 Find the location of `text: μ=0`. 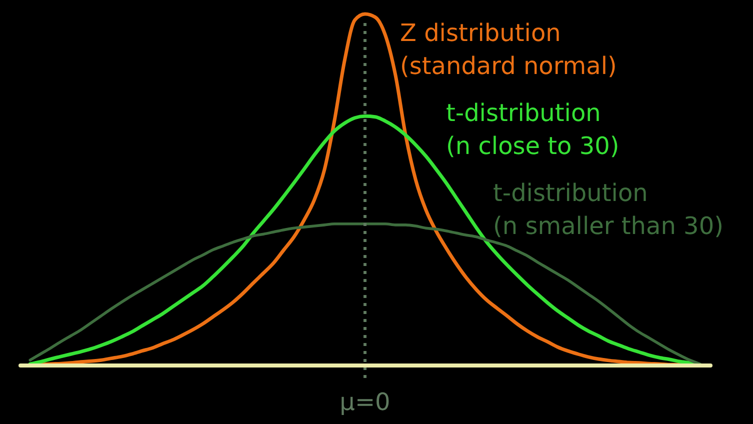

text: μ=0 is located at coordinates (365, 402).